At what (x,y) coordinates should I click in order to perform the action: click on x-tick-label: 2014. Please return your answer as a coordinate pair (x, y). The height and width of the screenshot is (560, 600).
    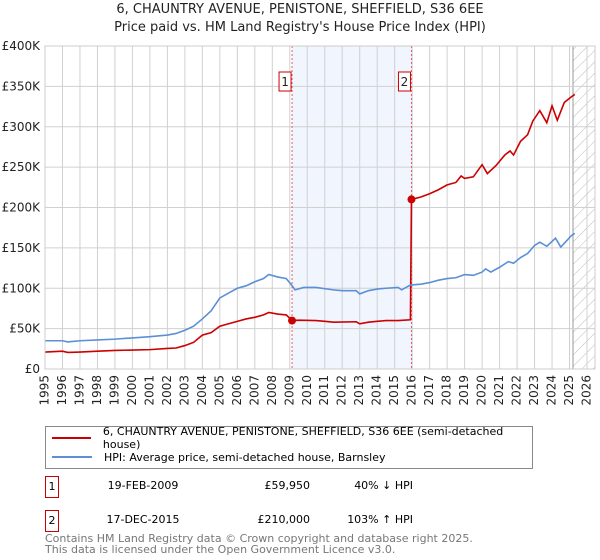
    Looking at the image, I should click on (377, 390).